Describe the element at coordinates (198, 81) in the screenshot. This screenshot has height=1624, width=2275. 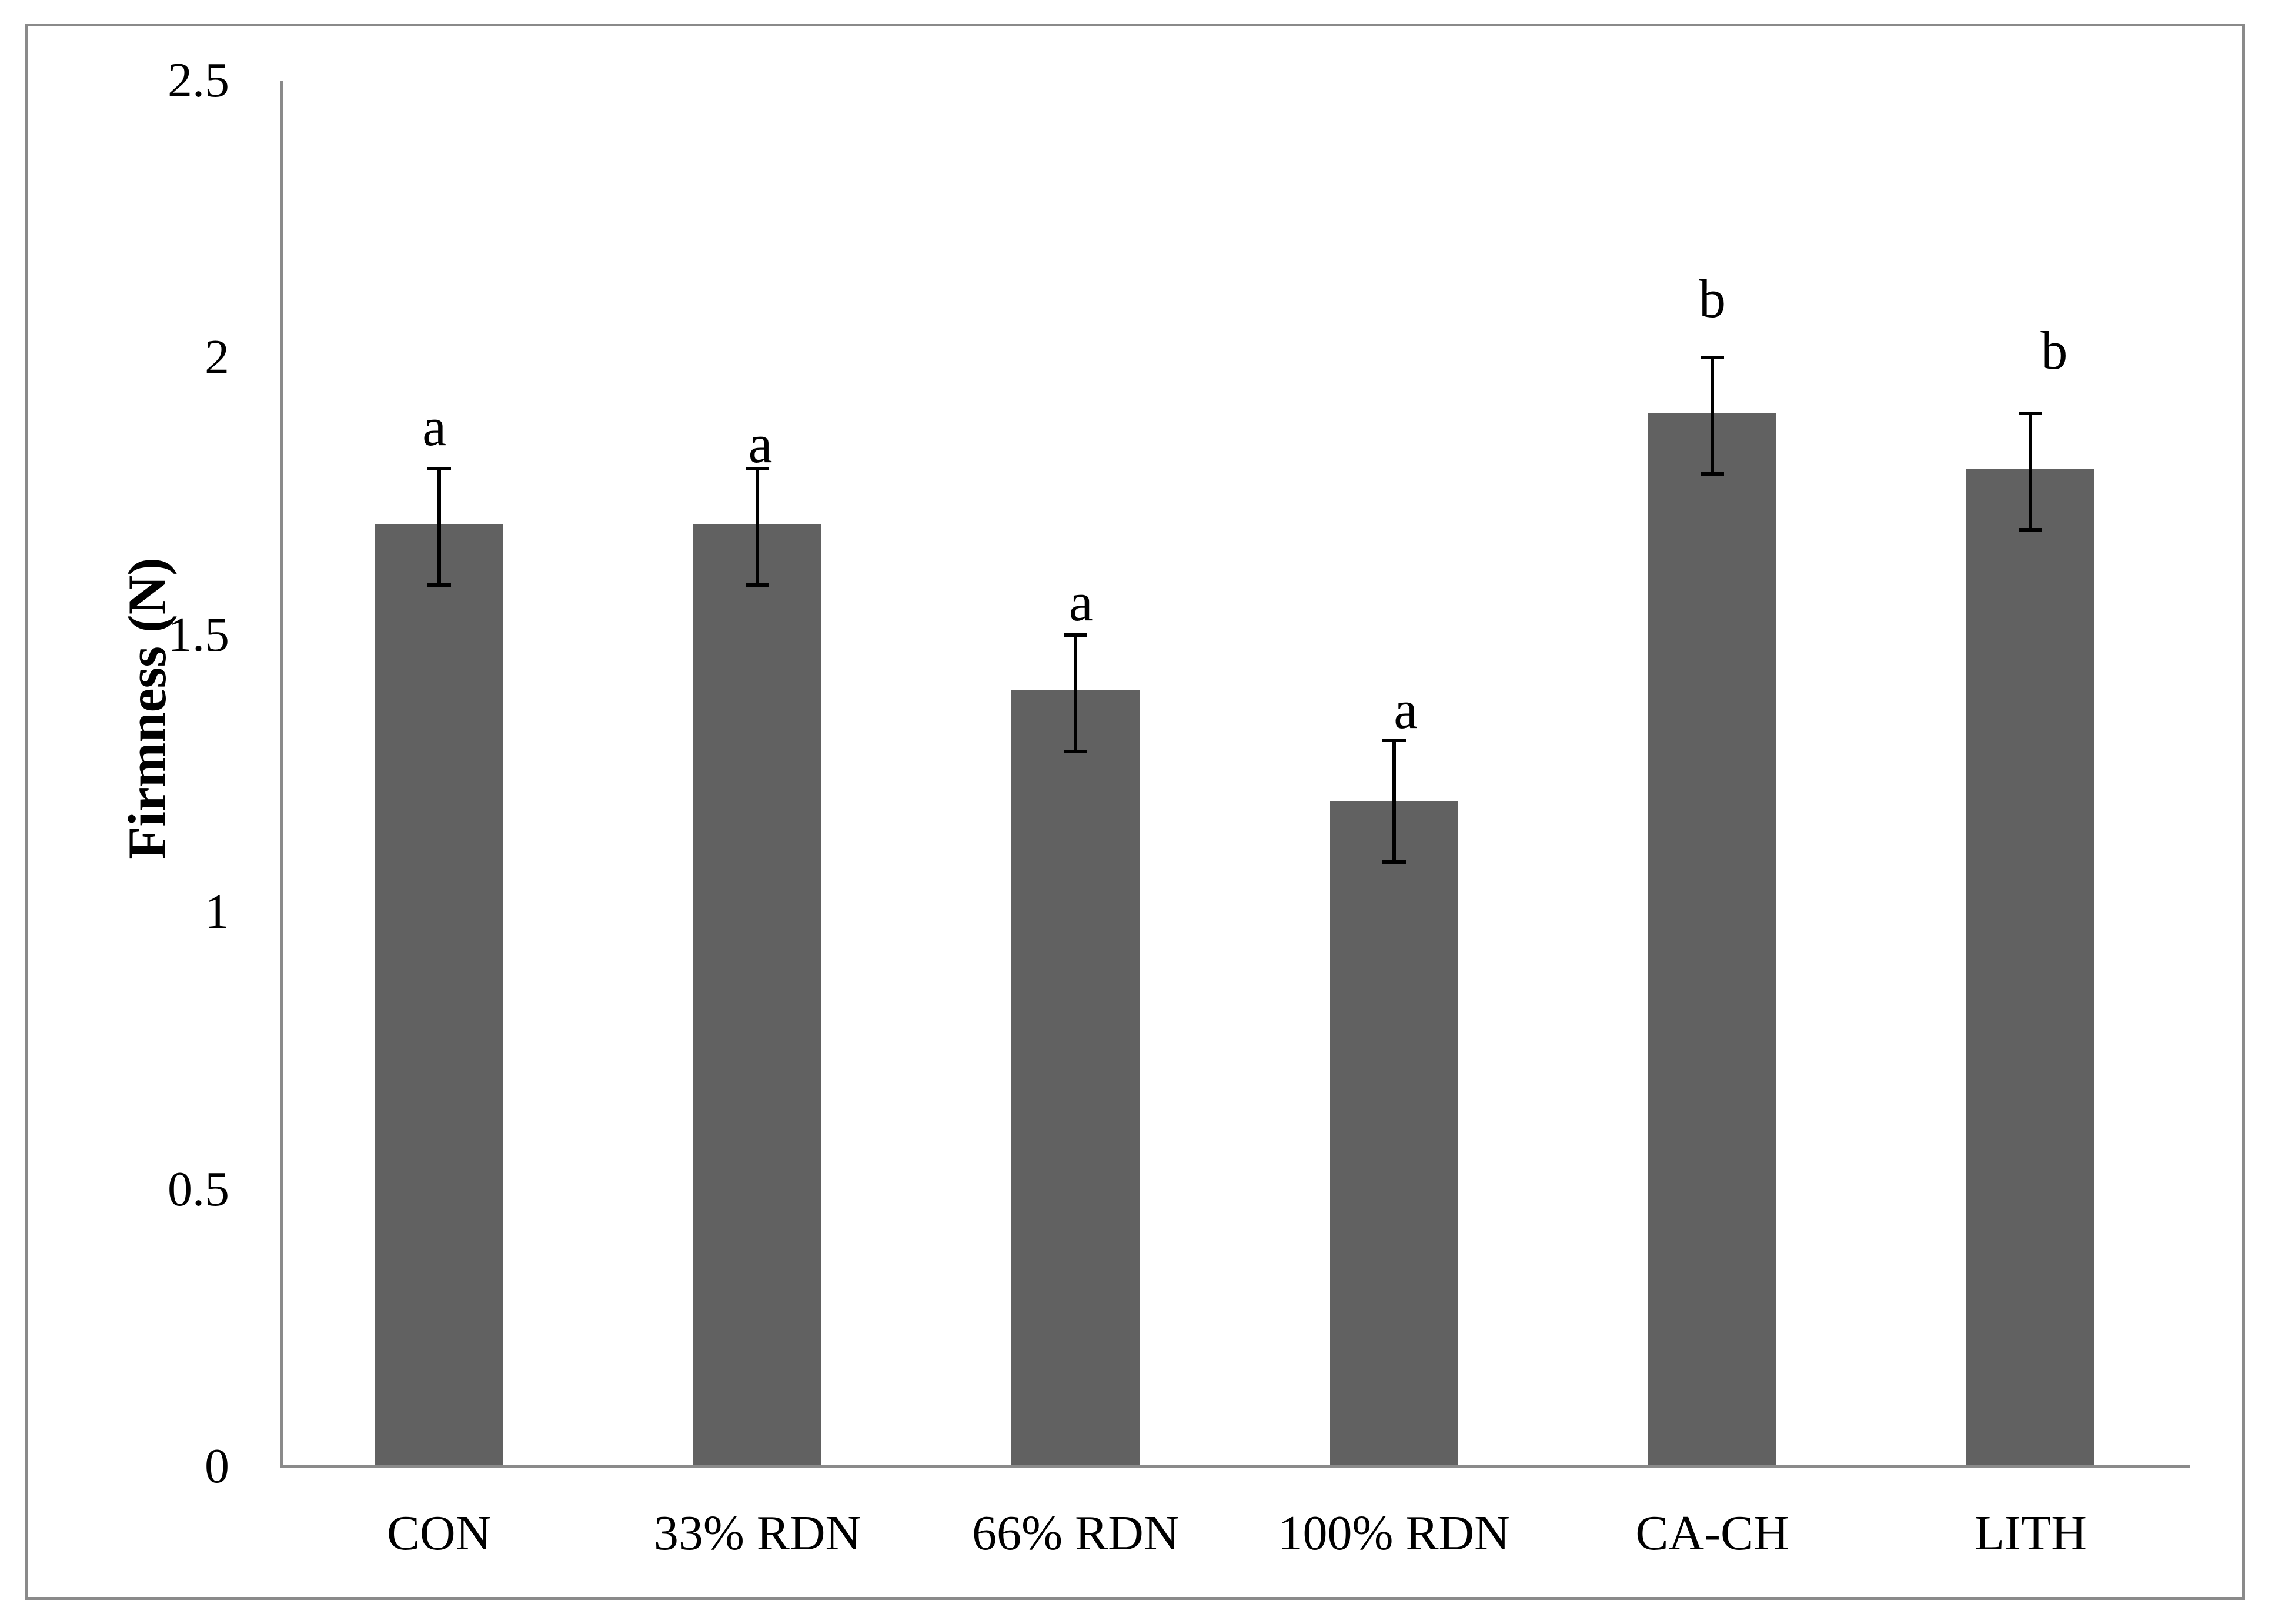
I see `y-tick-label: 2.5` at that location.